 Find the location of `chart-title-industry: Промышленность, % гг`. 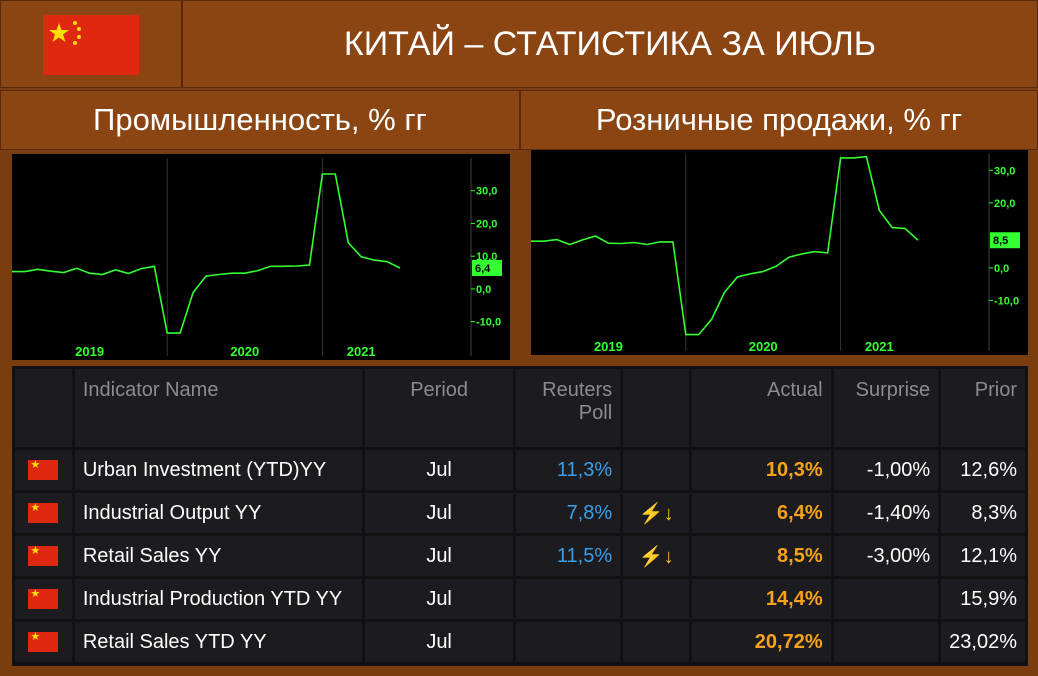

chart-title-industry: Промышленность, % гг is located at coordinates (260, 120).